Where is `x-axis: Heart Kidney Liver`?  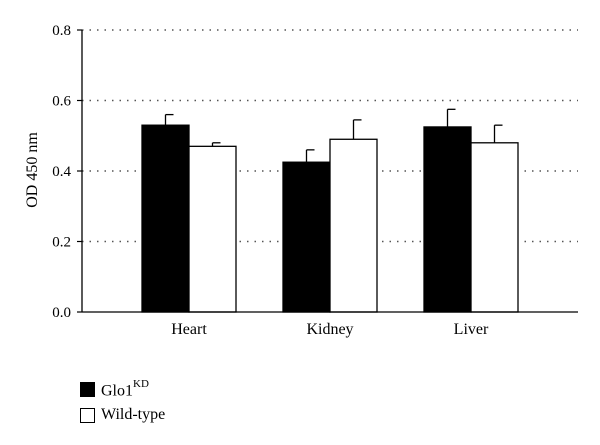
x-axis: Heart Kidney Liver is located at coordinates (330, 324).